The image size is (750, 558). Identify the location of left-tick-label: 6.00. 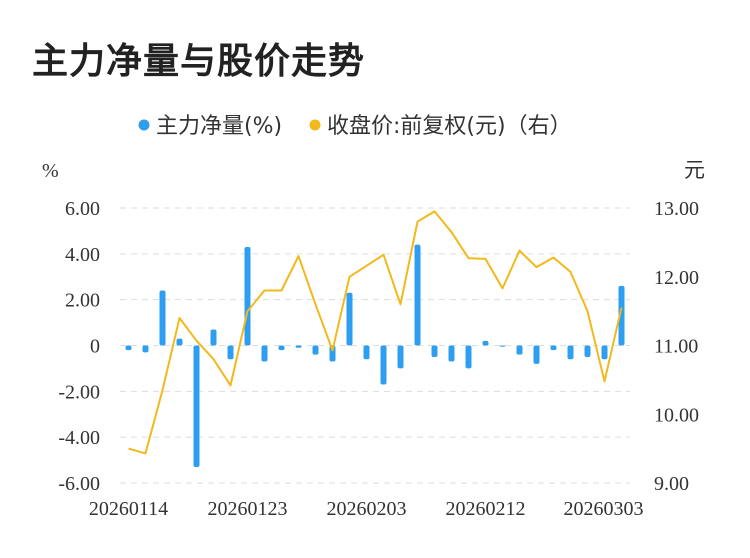
(82, 209).